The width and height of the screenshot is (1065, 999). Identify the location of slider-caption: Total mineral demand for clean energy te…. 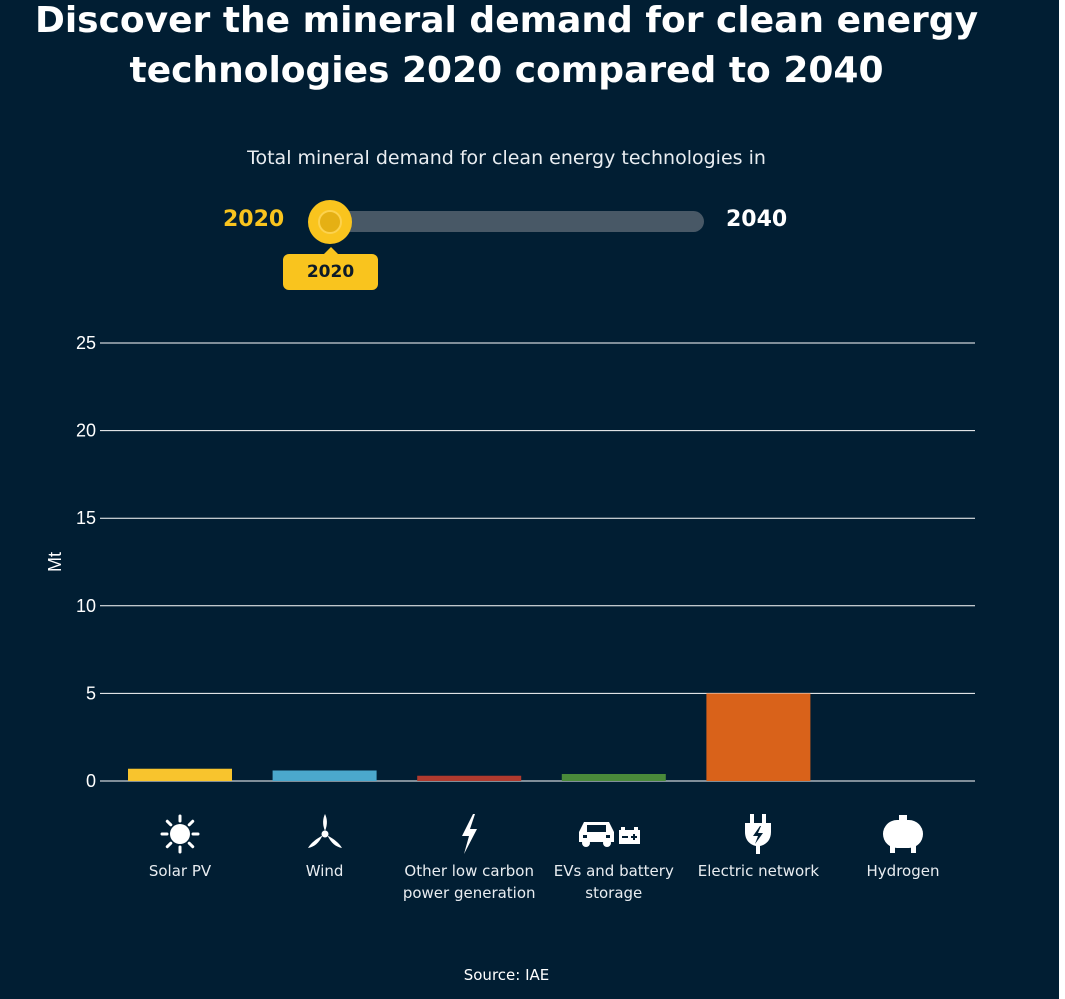
(506, 158).